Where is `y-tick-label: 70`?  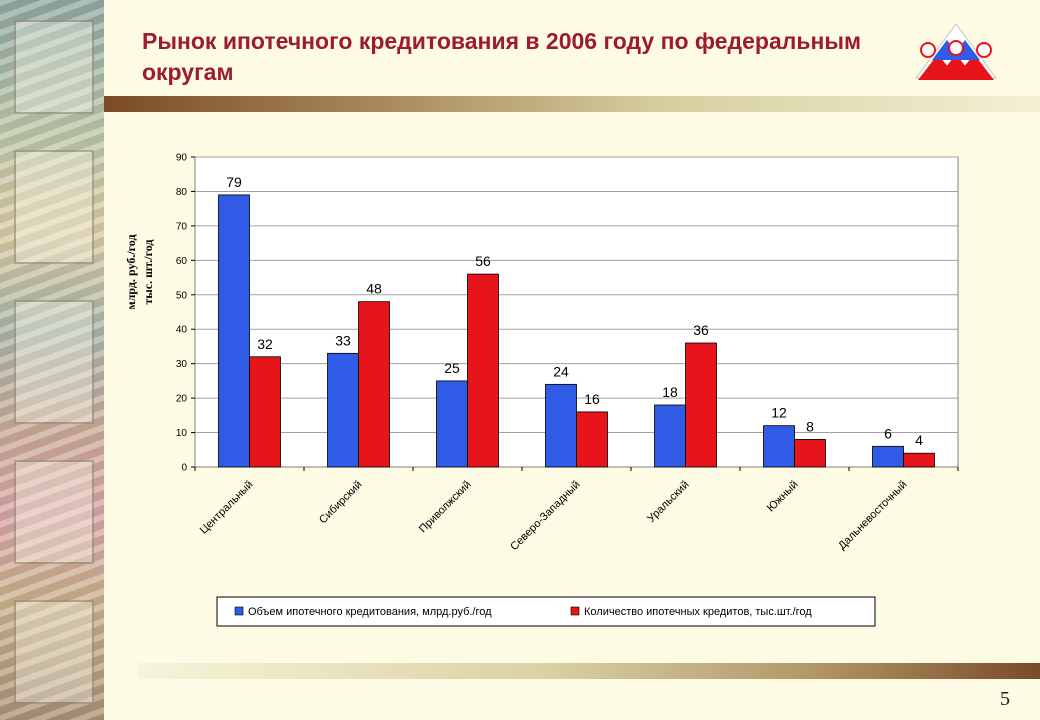 y-tick-label: 70 is located at coordinates (182, 226).